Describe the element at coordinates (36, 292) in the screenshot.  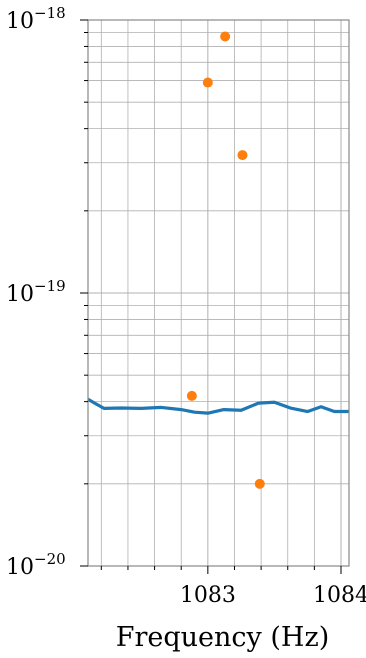
I see `y-tick-label: 10−19` at that location.